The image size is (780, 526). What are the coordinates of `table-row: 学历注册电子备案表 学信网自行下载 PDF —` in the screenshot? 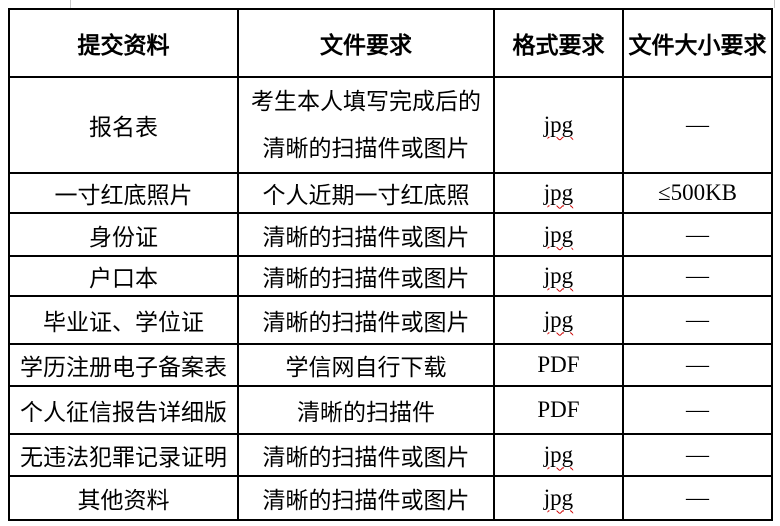 It's located at (390, 365).